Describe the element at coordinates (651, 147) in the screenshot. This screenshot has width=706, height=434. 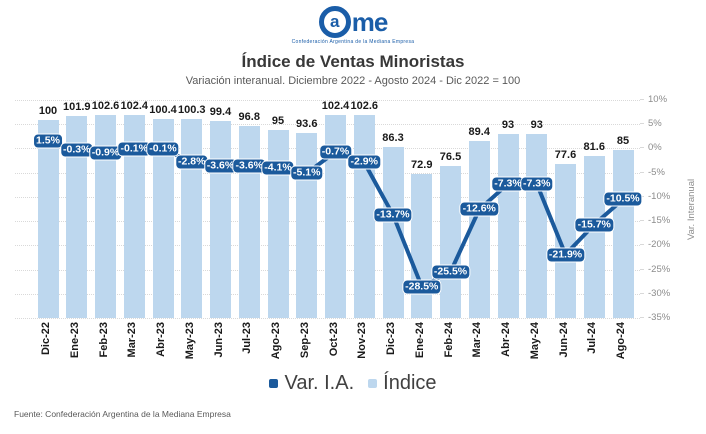
I see `y-axis-tick-label: 0%` at that location.